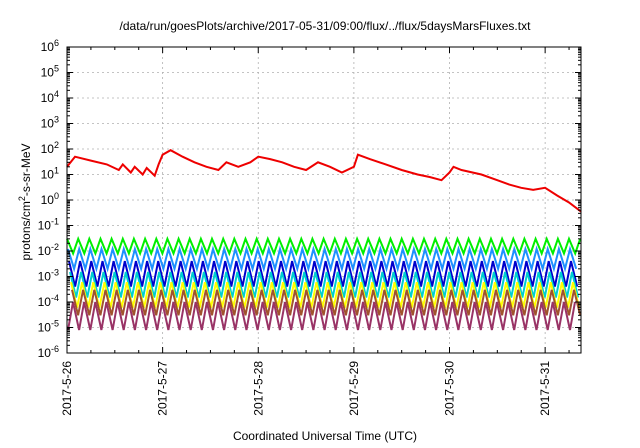 This screenshot has height=448, width=640. What do you see at coordinates (26, 230) in the screenshot?
I see `y-axis-label-base: protons/cm` at bounding box center [26, 230].